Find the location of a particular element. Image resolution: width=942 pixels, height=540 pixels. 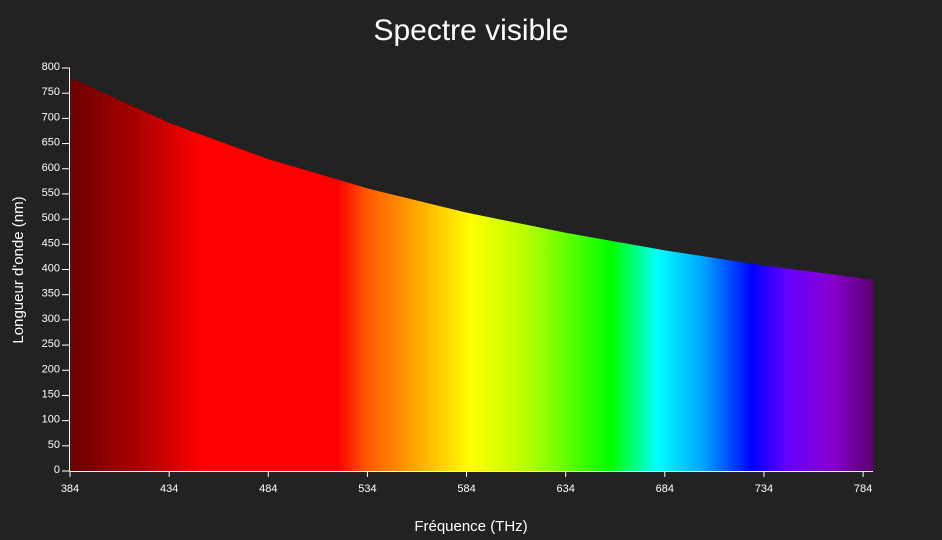

x-axis: 384 434 484 534 584 634 684 734 784 is located at coordinates (467, 483).